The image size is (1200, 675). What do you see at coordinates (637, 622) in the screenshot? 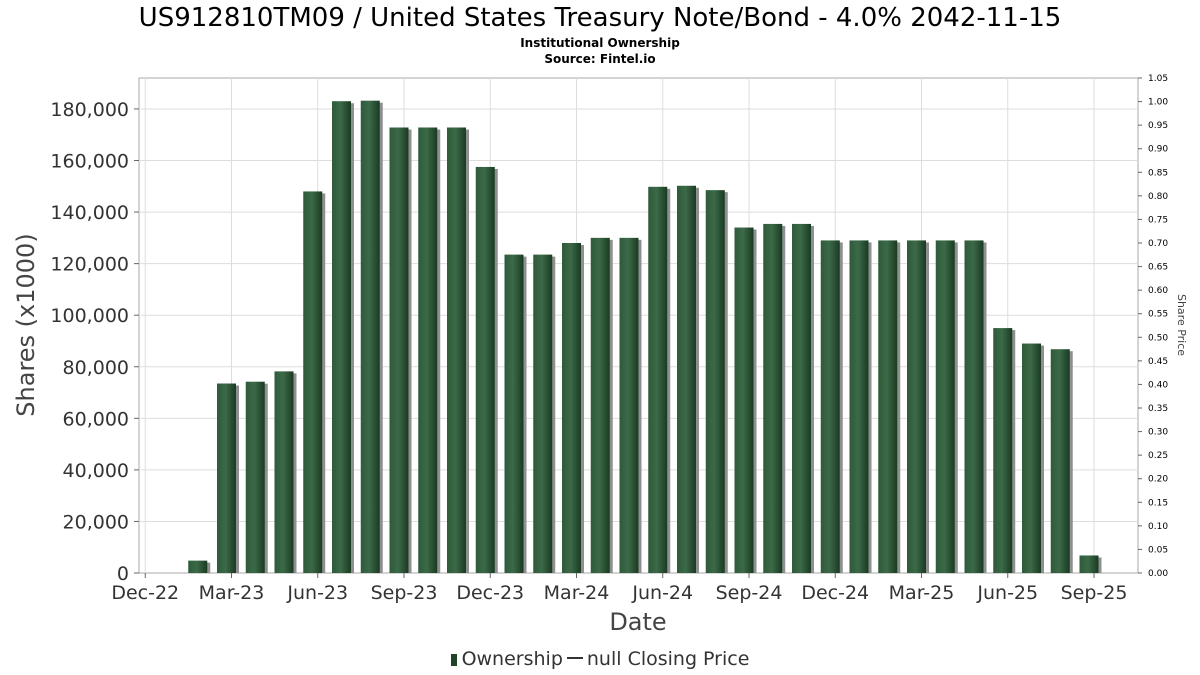
I see `x-axis-label: Date` at bounding box center [637, 622].